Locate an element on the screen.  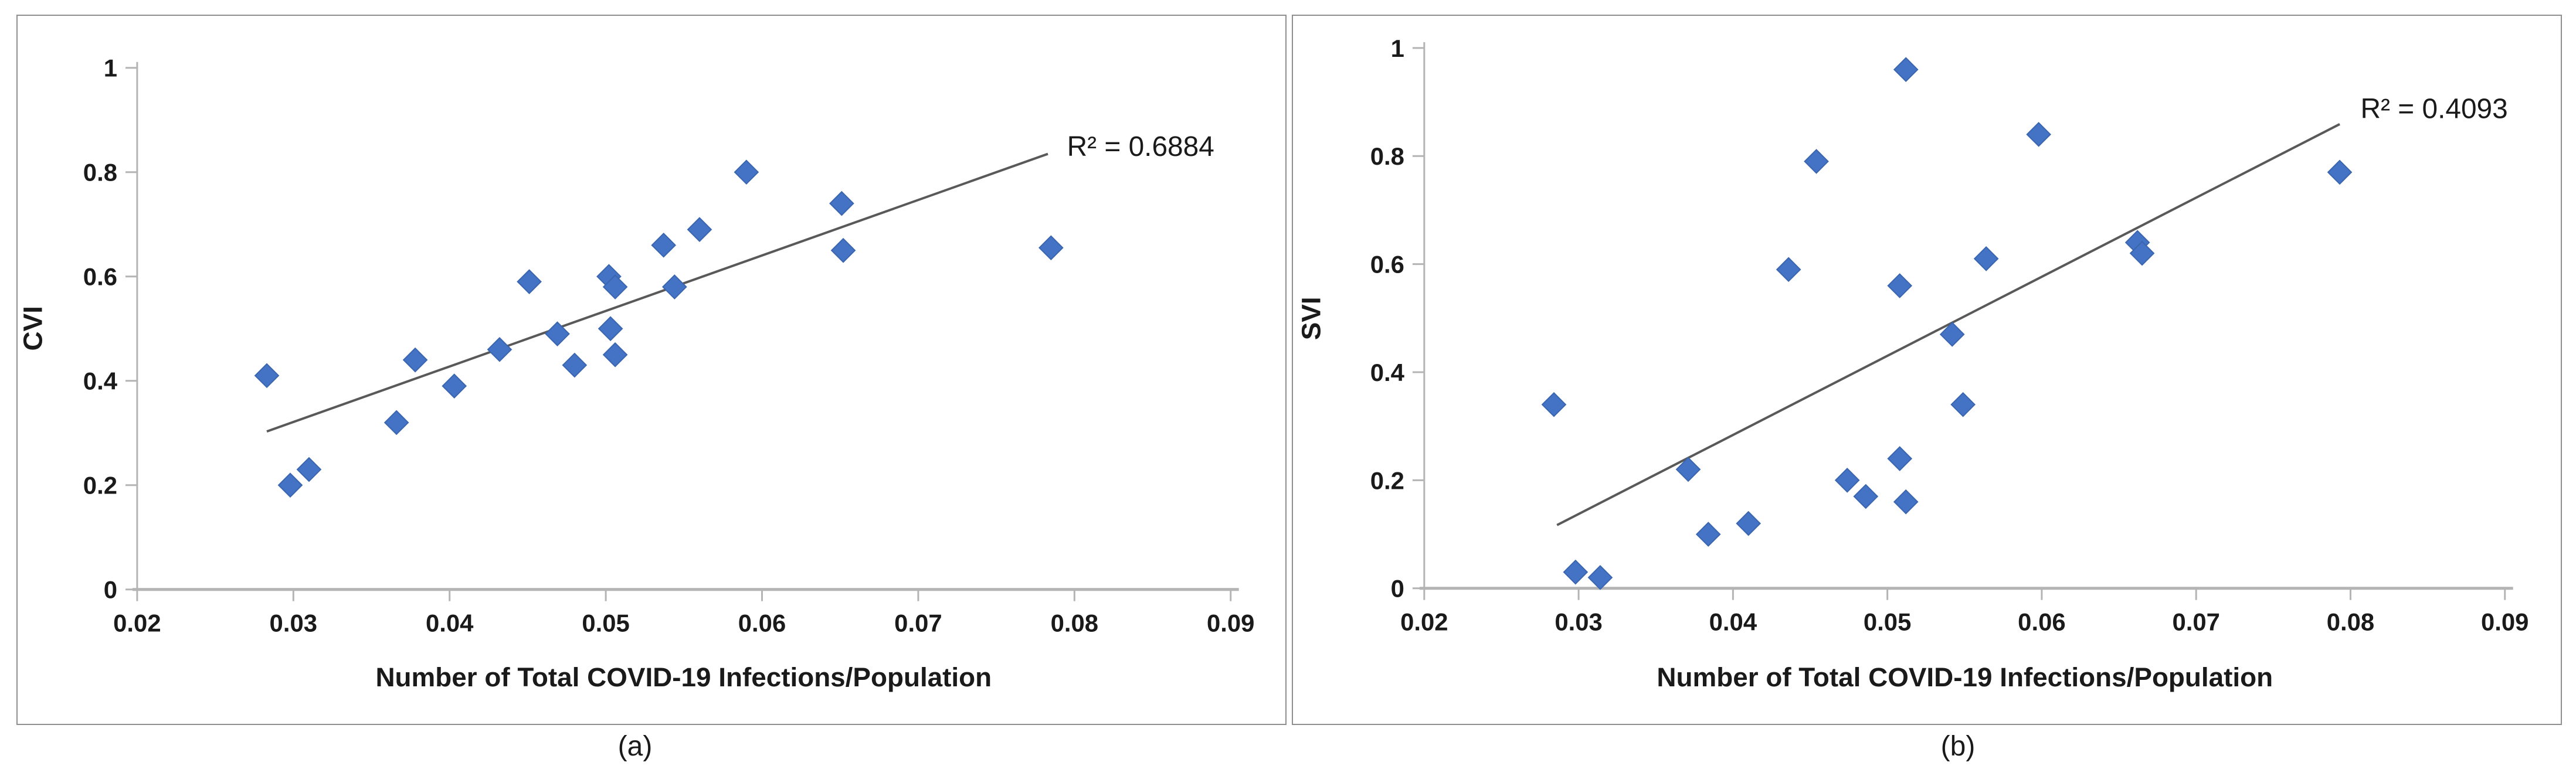
caption-a: (a) is located at coordinates (635, 746).